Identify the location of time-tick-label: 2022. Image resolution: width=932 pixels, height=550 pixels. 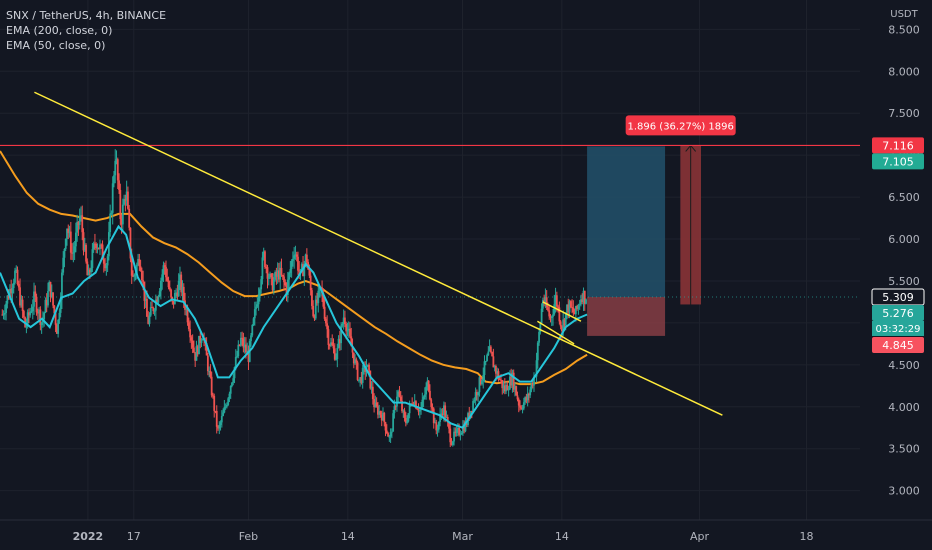
(88, 536).